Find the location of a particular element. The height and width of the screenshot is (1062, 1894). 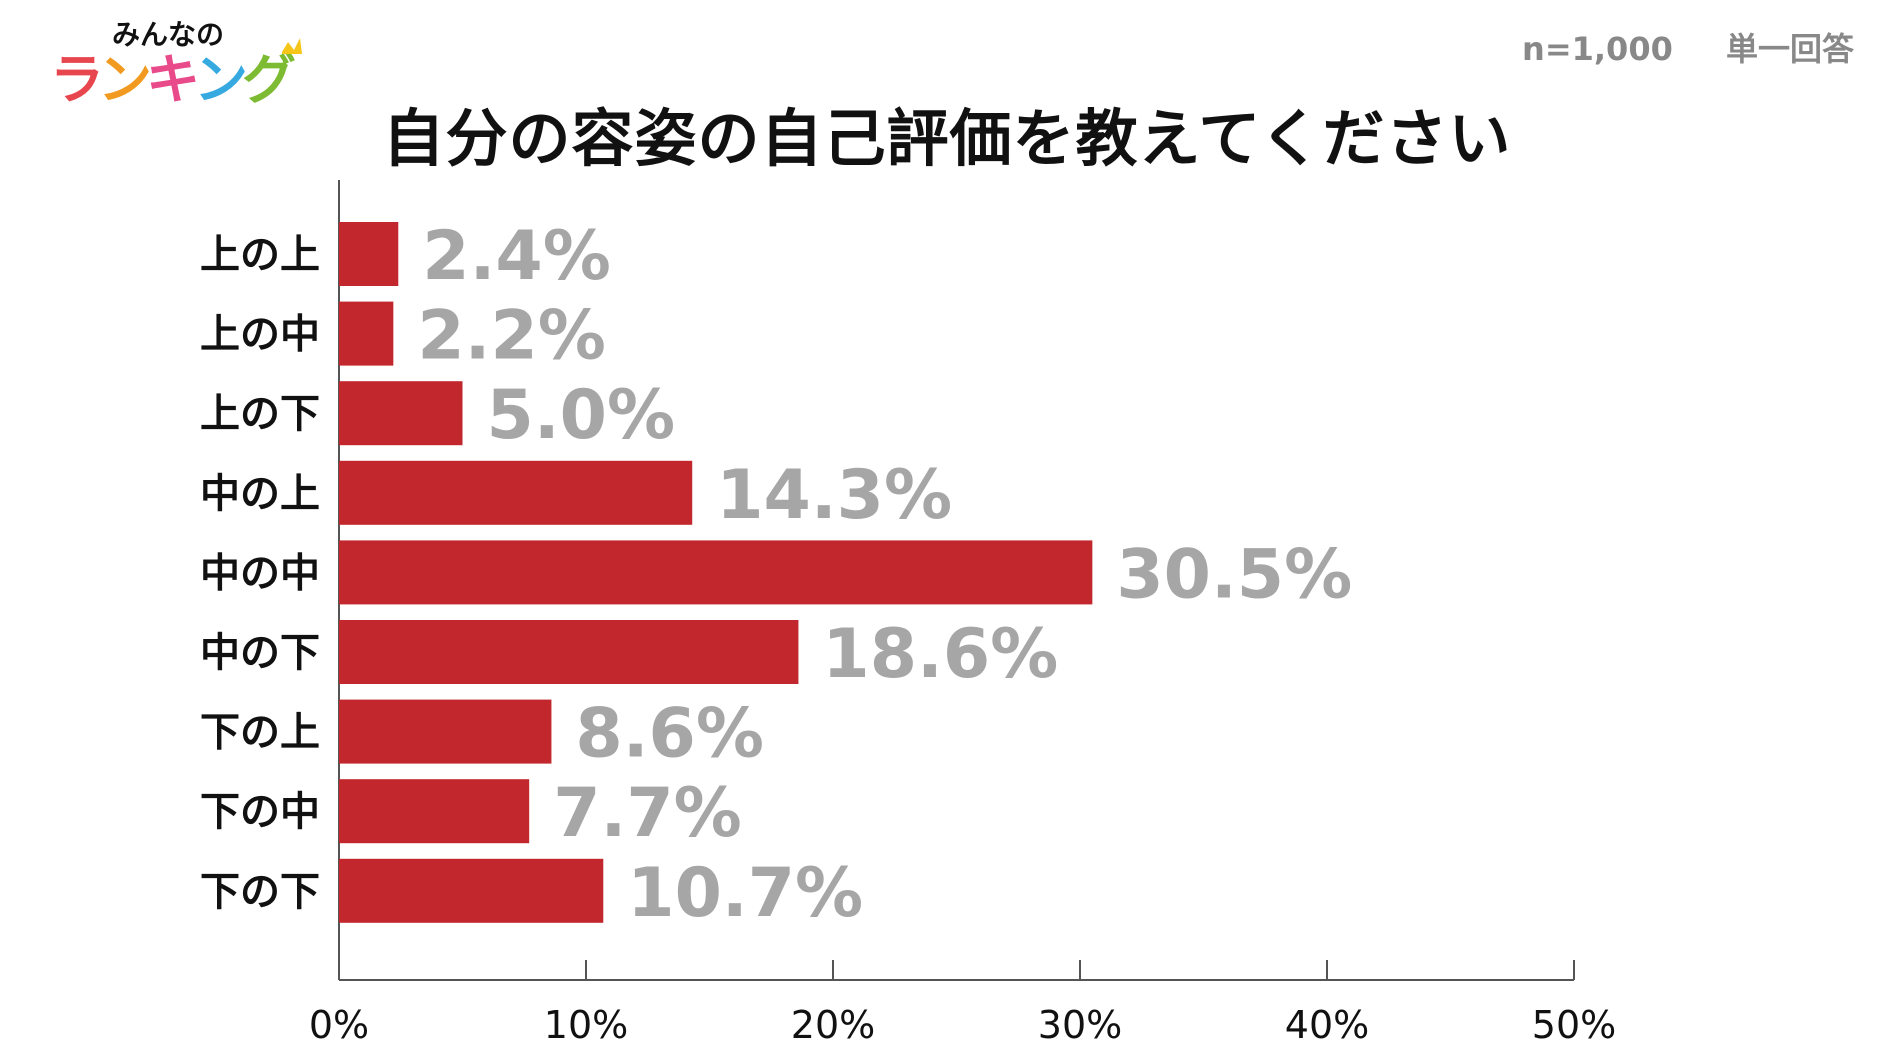

category-label: 中の中 is located at coordinates (260, 573).